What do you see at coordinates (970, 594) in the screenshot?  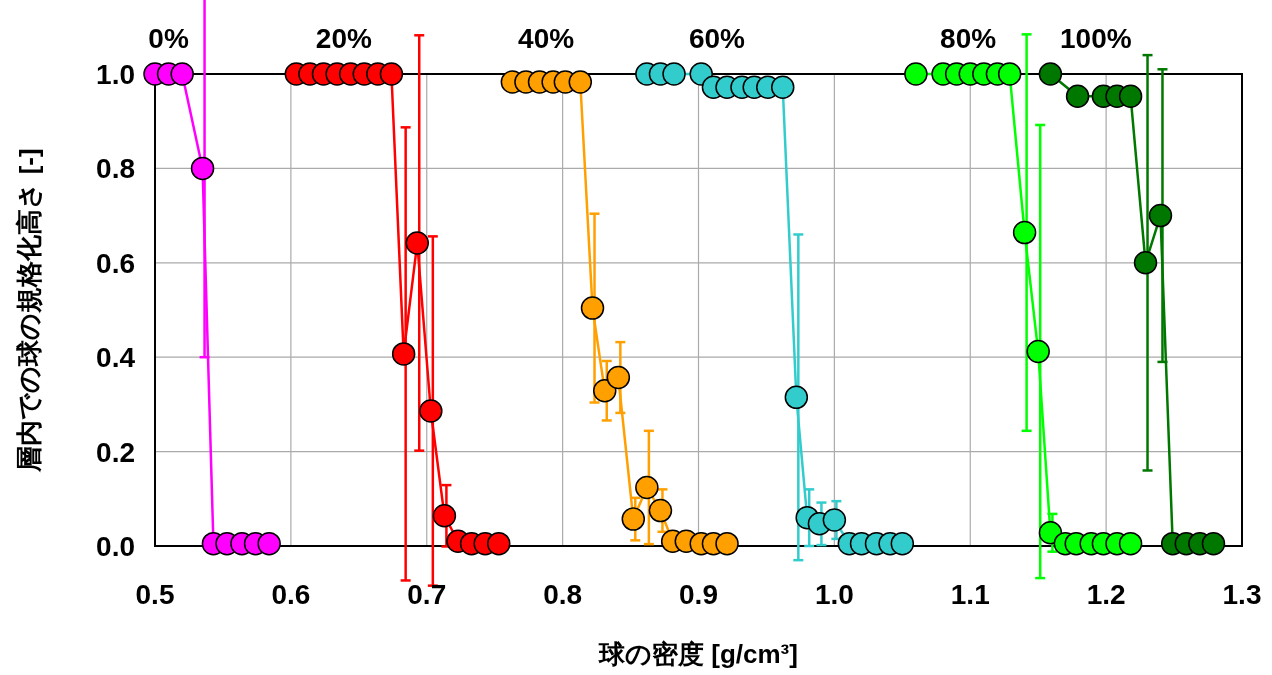 I see `x-tick-label: 1.1` at bounding box center [970, 594].